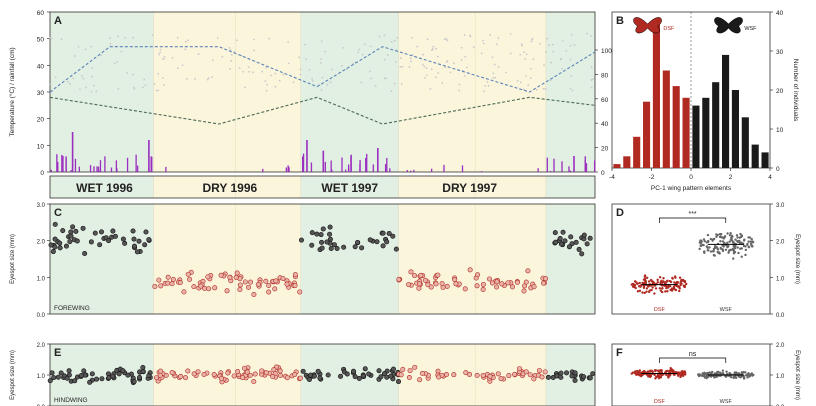 Image resolution: width=816 pixels, height=406 pixels. Describe the element at coordinates (619, 353) in the screenshot. I see `panel-letter: F` at that location.